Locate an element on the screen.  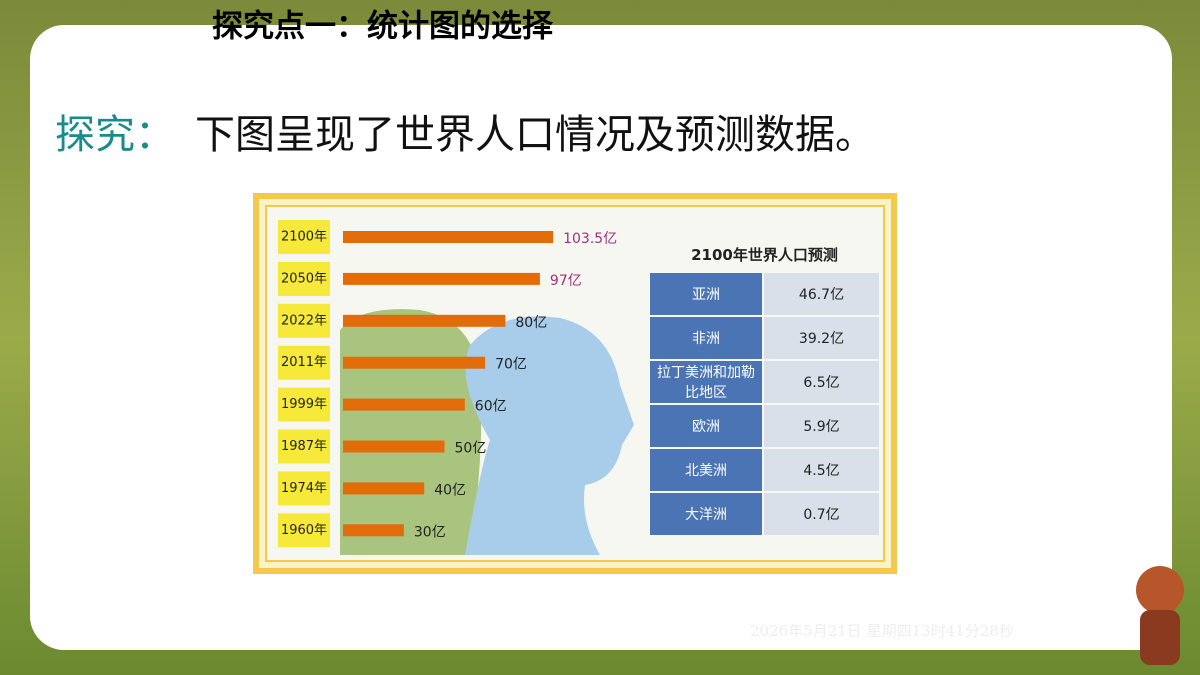
category-label: 1960年 is located at coordinates (304, 530).